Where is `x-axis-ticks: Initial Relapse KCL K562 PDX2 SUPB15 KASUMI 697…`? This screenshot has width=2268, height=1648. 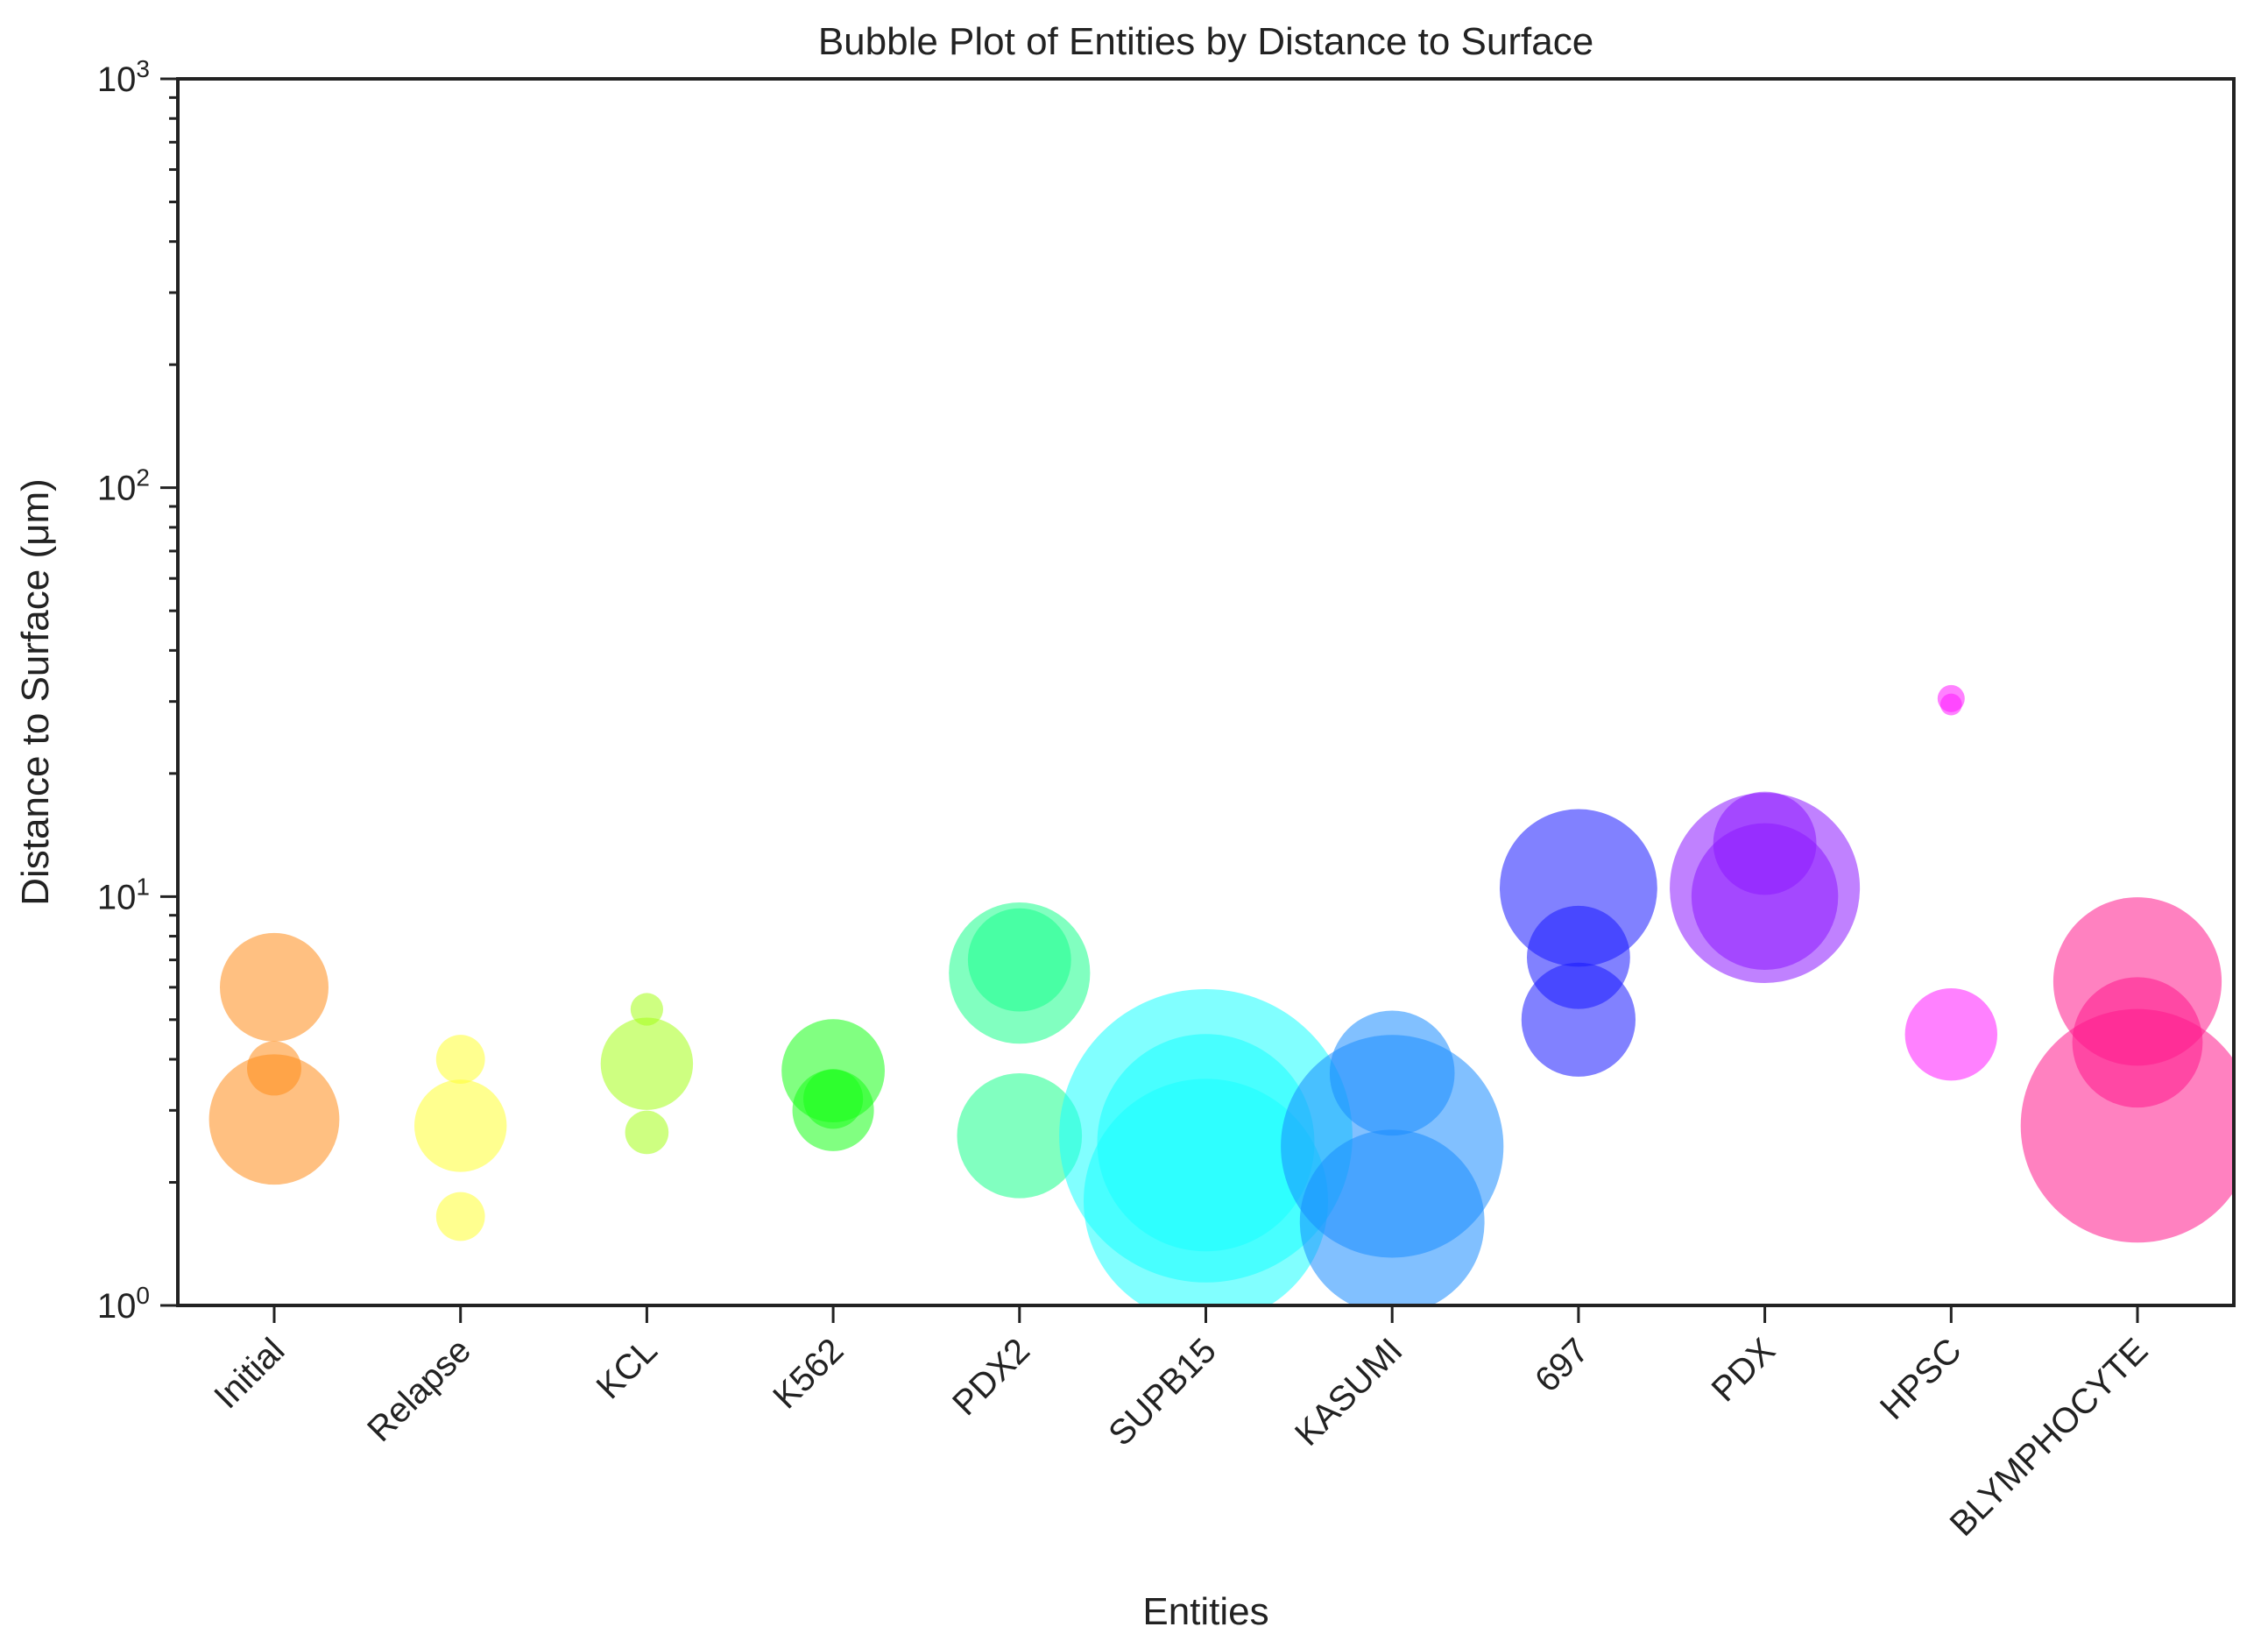 x-axis-ticks: Initial Relapse KCL K562 PDX2 SUPB15 KASUMI 697… is located at coordinates (1181, 1424).